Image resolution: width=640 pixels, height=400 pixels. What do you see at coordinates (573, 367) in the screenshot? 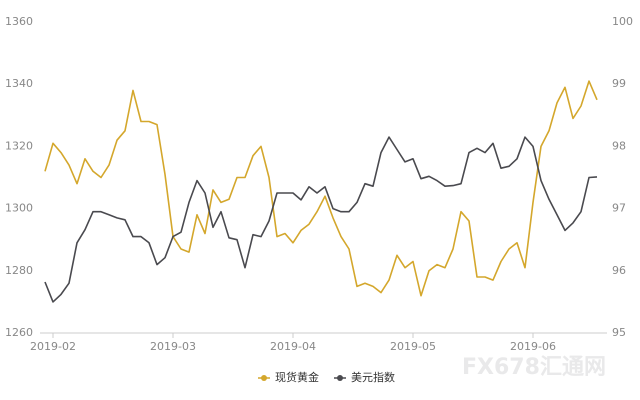
I see `watermark: 汇通网` at bounding box center [573, 367].